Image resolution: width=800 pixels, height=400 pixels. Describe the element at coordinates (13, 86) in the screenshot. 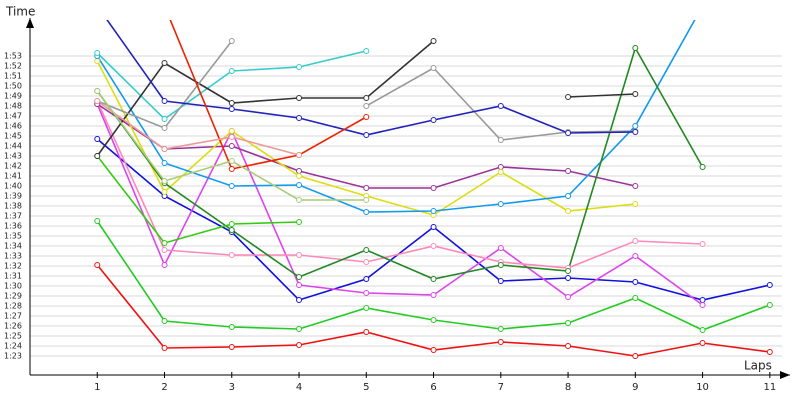

I see `y-tick-label: 1:50` at that location.